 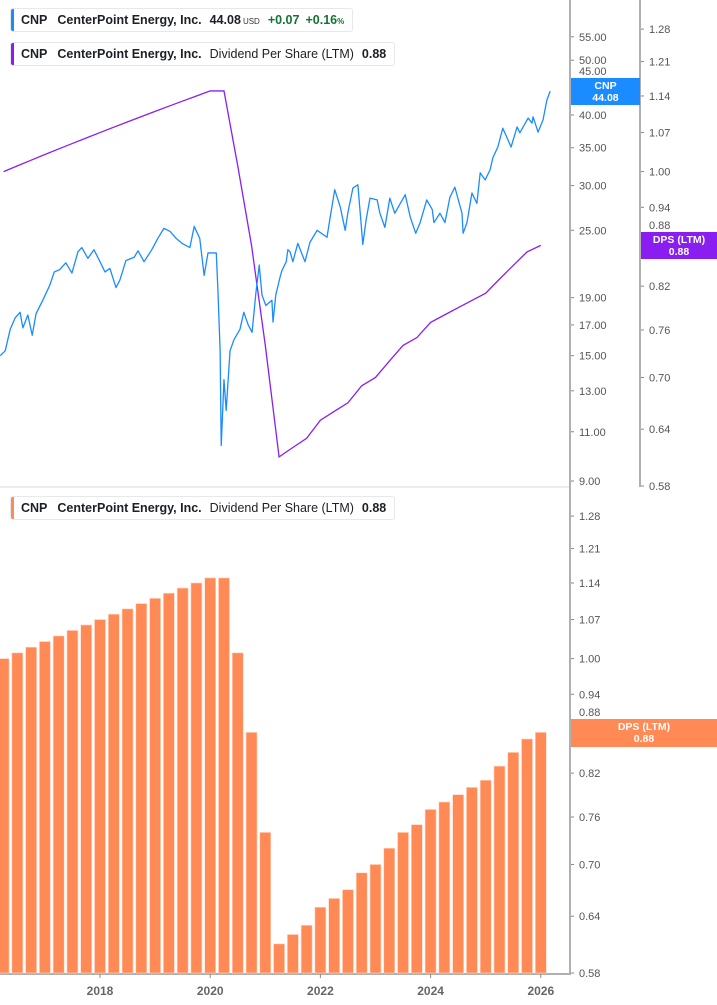 What do you see at coordinates (540, 991) in the screenshot?
I see `x-tick-label: 2026` at bounding box center [540, 991].